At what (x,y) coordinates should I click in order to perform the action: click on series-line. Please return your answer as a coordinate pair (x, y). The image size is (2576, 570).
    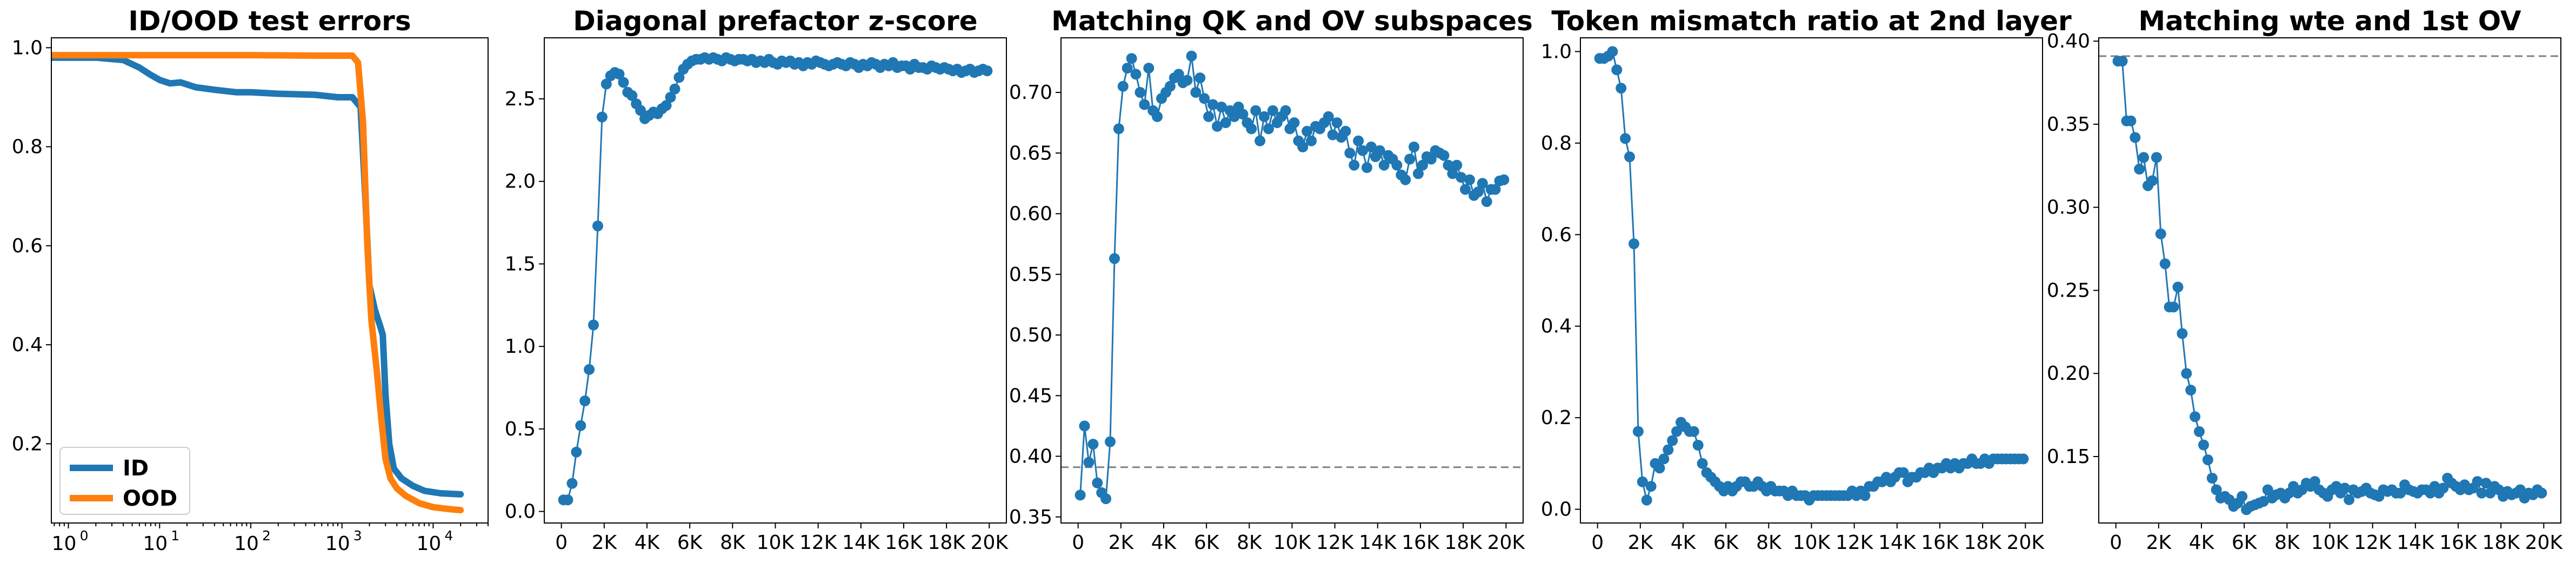
    Looking at the image, I should click on (775, 279).